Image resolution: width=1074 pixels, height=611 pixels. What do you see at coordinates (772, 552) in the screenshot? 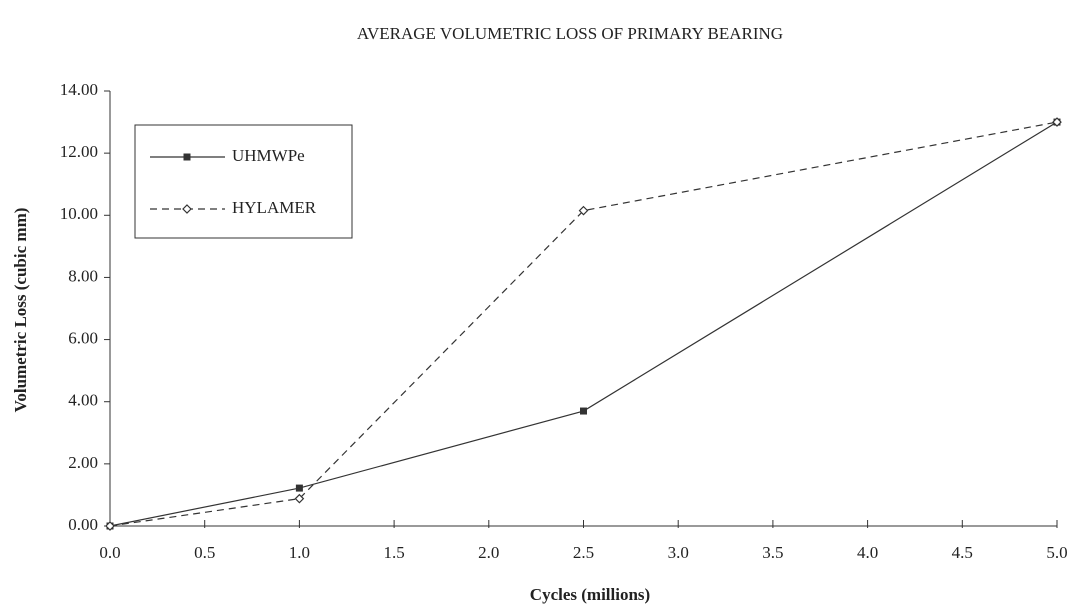
I see `x-tick-label: 3.5` at bounding box center [772, 552].